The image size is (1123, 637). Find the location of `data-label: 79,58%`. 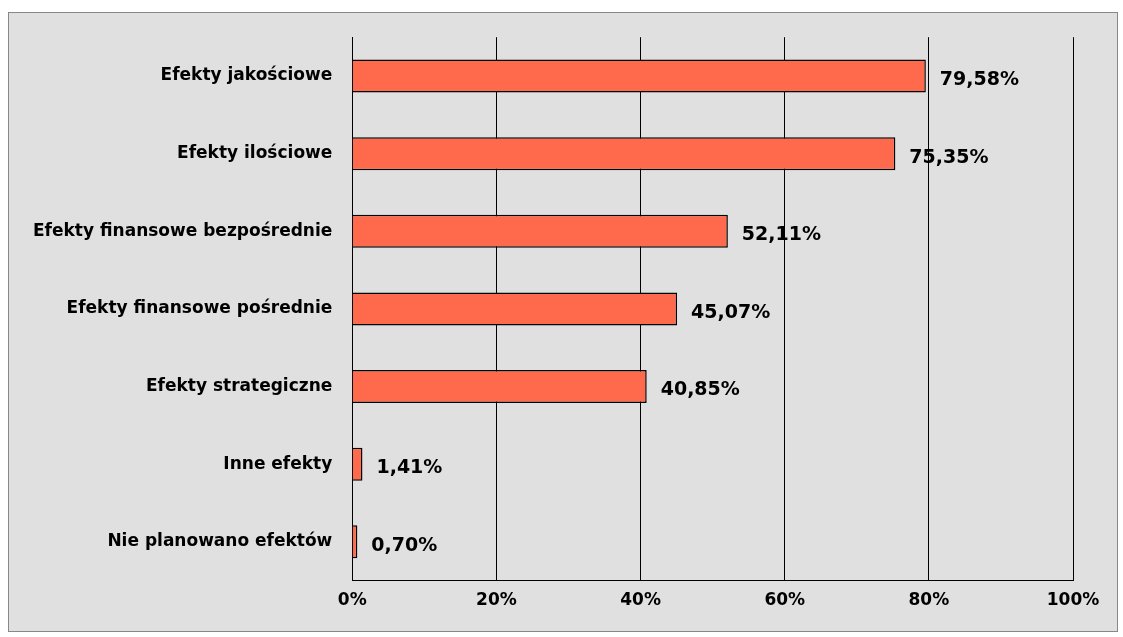

data-label: 79,58% is located at coordinates (979, 77).